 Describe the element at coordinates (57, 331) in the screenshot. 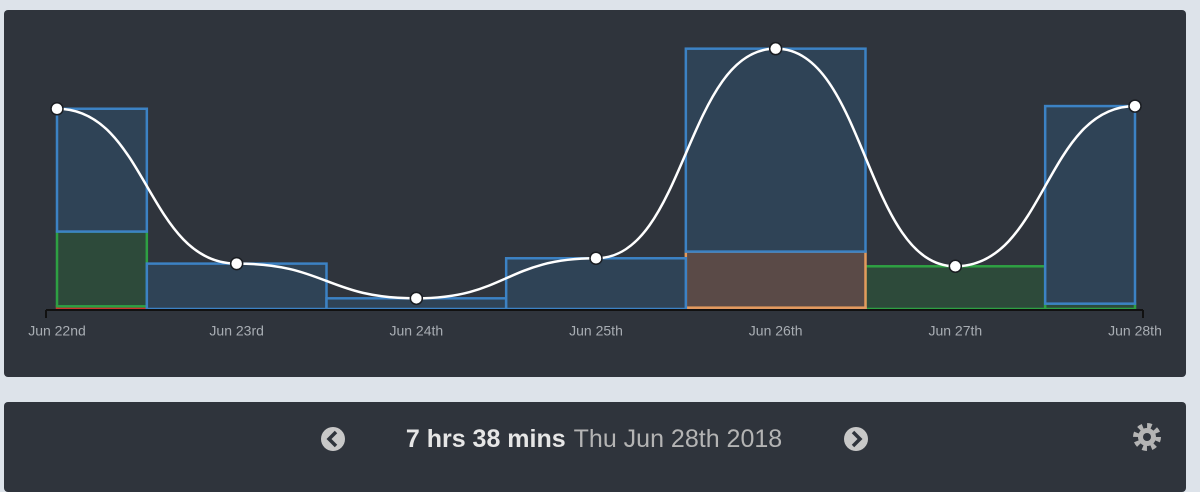

I see `x-tick-label: Jun 22nd` at that location.